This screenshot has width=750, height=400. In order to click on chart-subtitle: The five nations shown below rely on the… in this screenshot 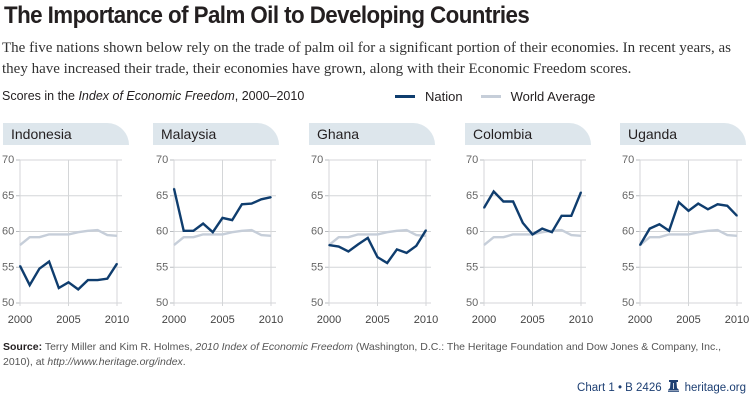, I will do `click(366, 58)`.